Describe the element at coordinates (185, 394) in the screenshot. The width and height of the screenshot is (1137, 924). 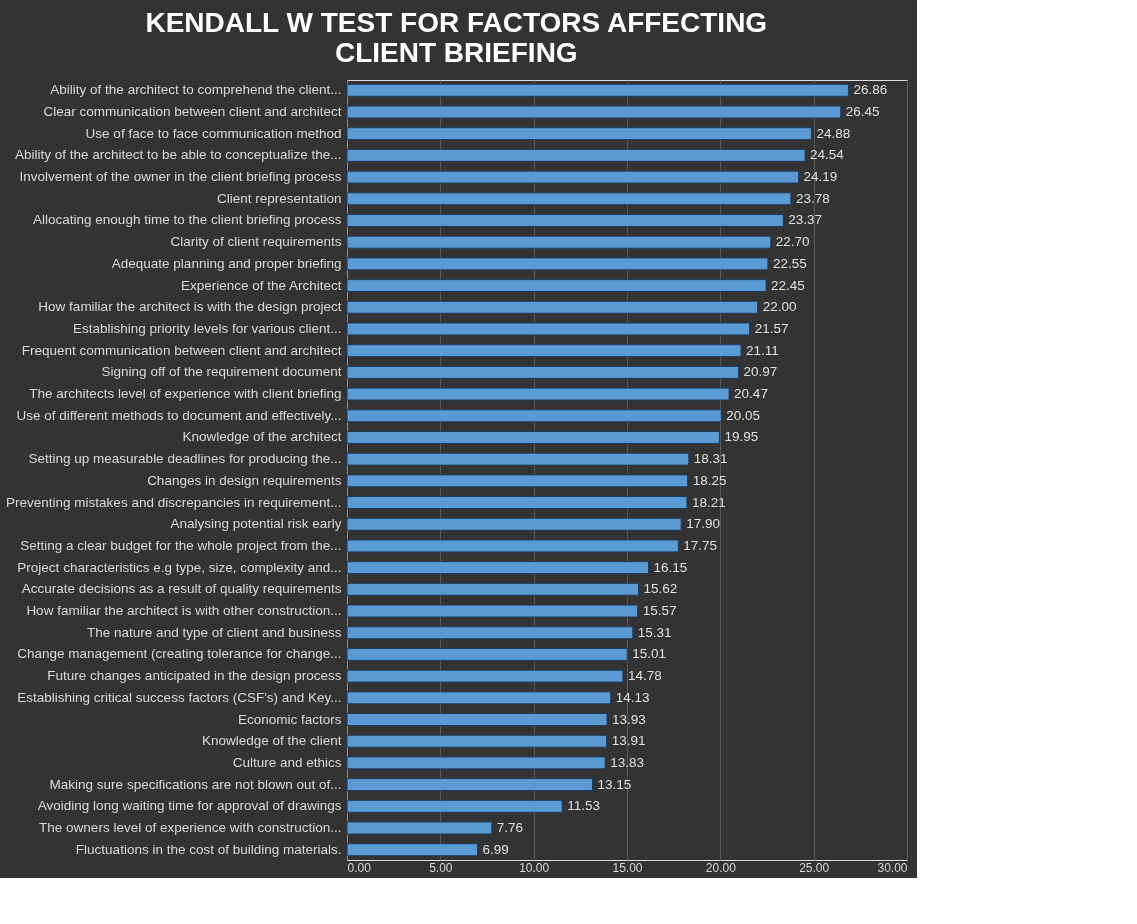
I see `y-tick-label: The architects level of experience with client briefing` at that location.